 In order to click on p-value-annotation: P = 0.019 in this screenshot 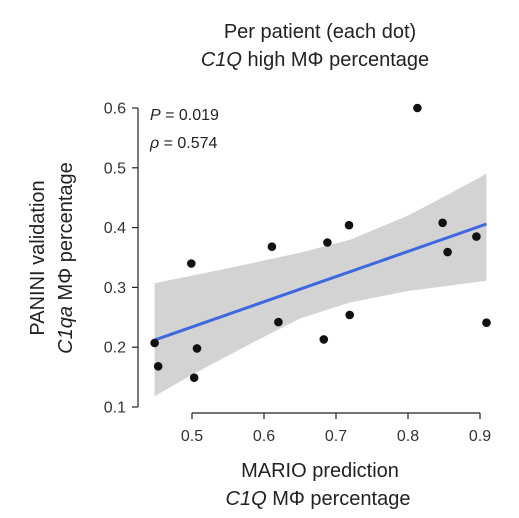, I will do `click(184, 115)`.